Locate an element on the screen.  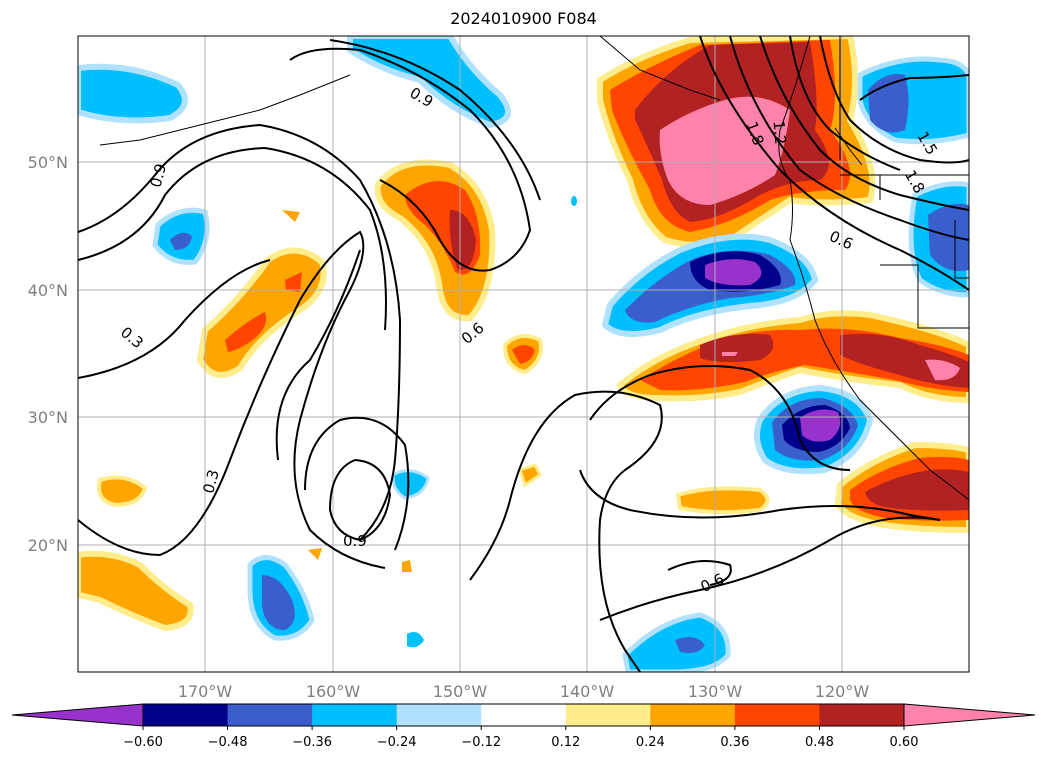
colorbar-extend-low is located at coordinates (77, 715).